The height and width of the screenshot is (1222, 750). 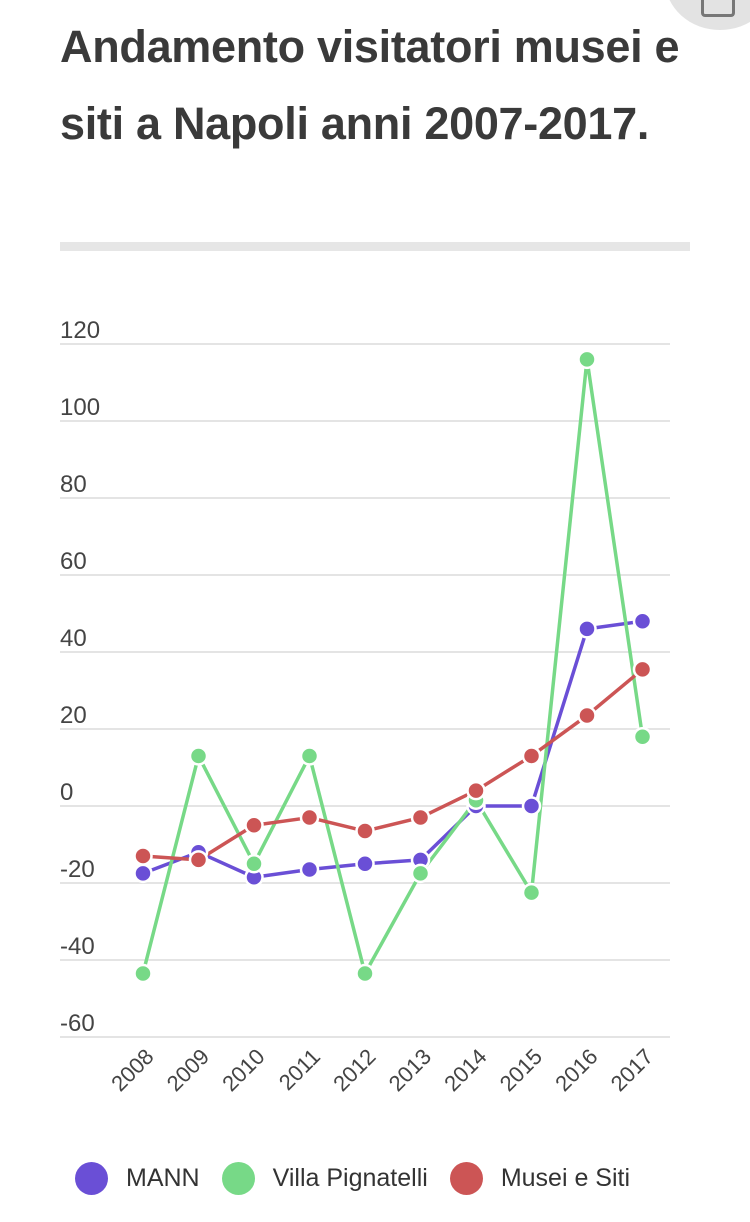 I want to click on y-tick-label: 0, so click(x=66, y=792).